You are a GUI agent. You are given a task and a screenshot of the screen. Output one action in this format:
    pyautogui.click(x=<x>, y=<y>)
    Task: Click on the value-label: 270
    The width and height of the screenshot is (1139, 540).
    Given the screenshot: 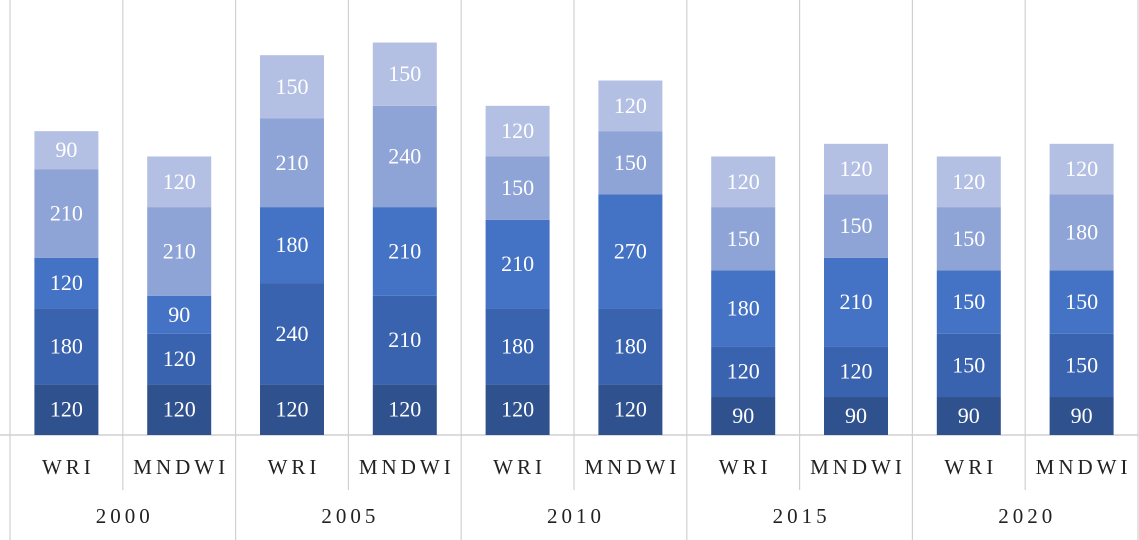 What is the action you would take?
    pyautogui.click(x=630, y=250)
    